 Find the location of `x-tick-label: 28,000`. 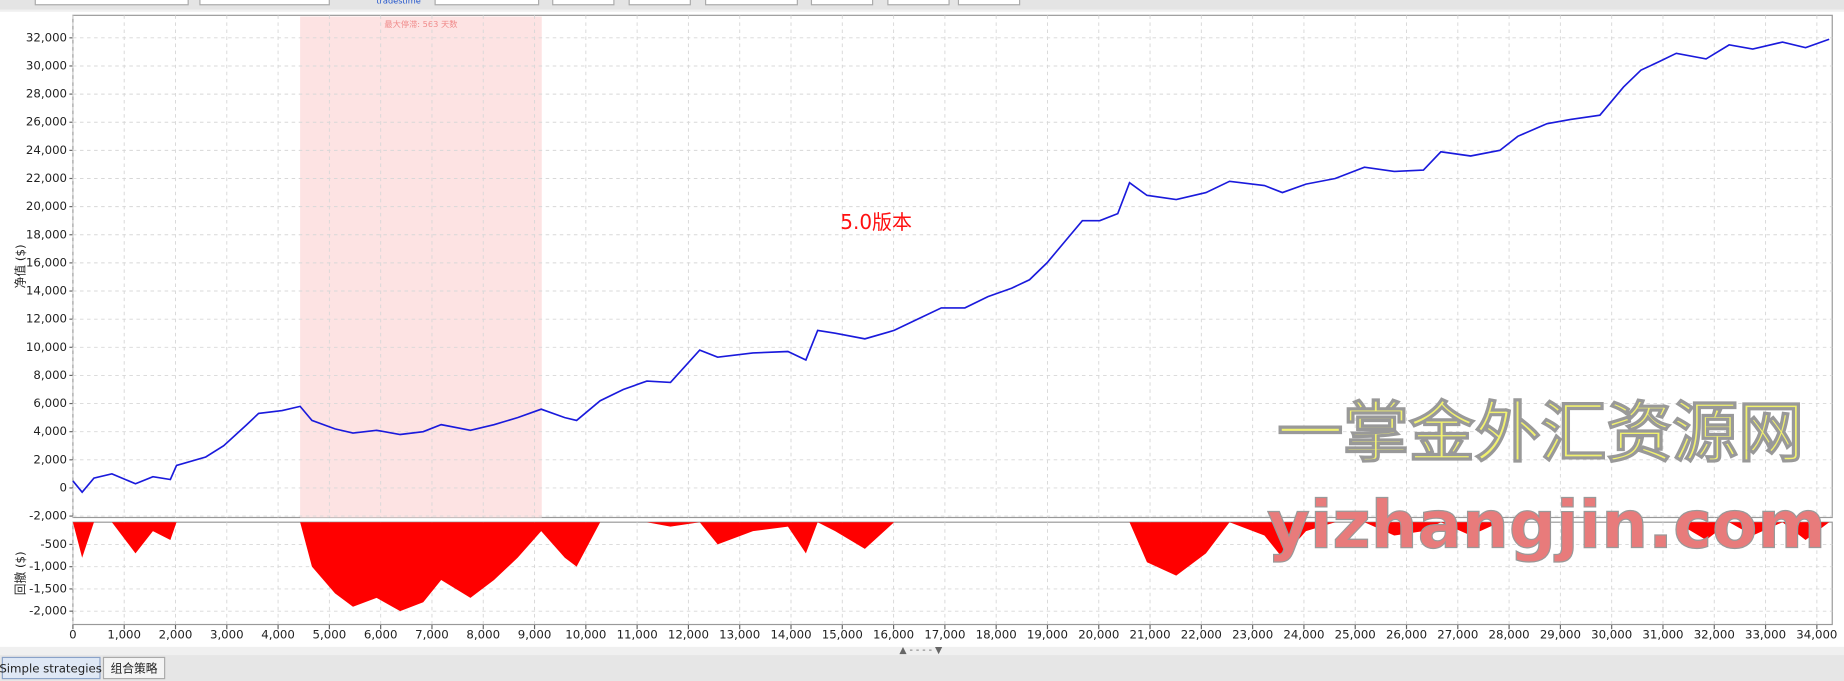

x-tick-label: 28,000 is located at coordinates (1509, 635).